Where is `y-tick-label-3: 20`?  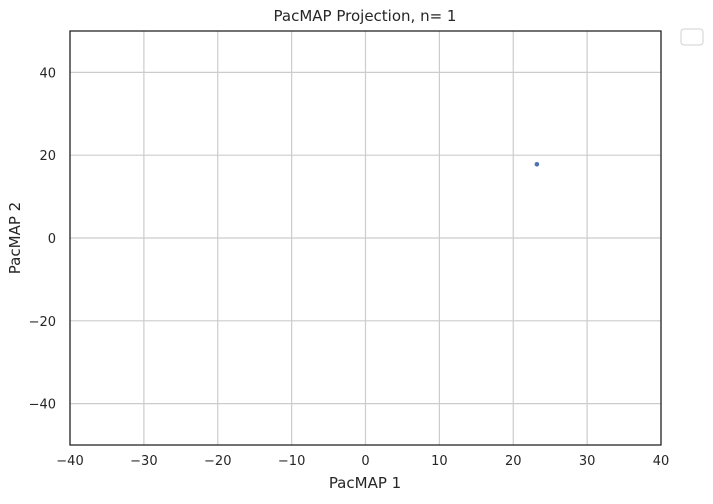 y-tick-label-3: 20 is located at coordinates (47, 156).